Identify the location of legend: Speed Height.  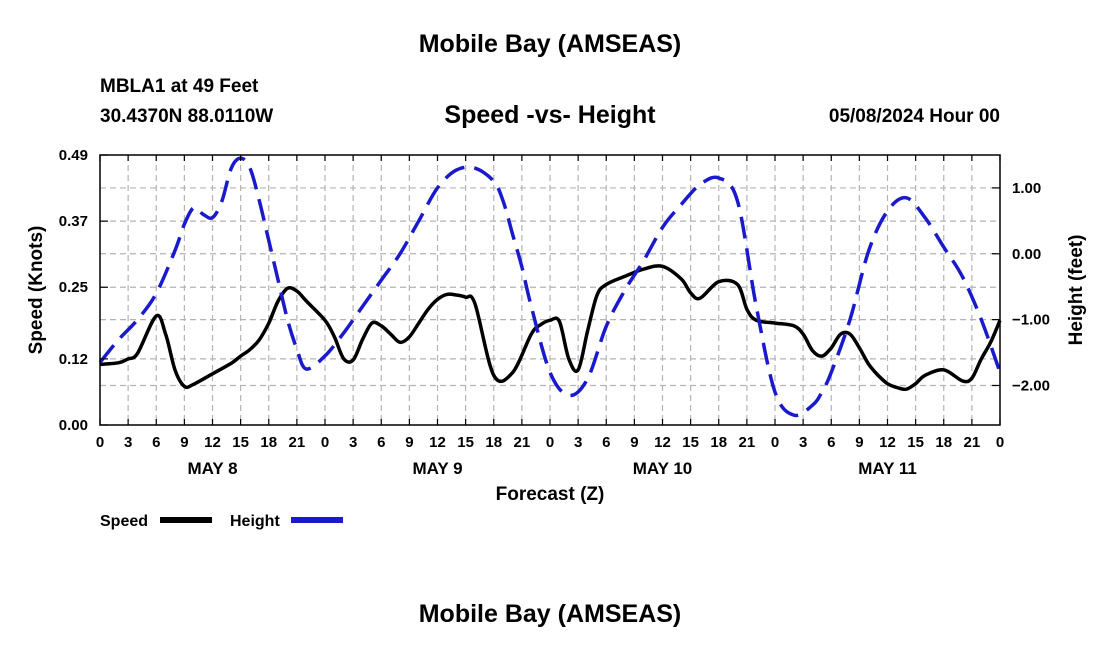
(221, 521).